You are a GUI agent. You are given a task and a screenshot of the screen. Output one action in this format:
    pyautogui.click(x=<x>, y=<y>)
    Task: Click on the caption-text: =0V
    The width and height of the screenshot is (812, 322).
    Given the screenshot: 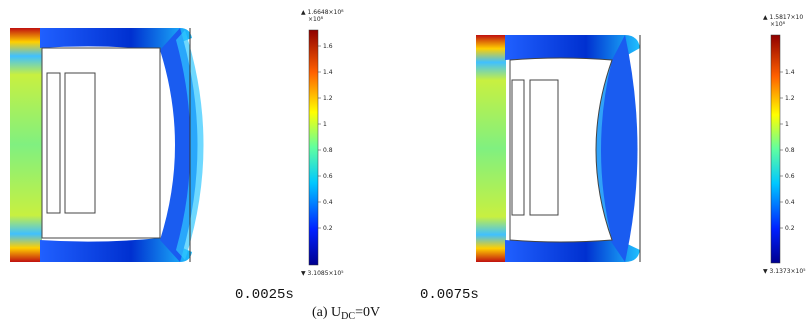 What is the action you would take?
    pyautogui.click(x=367, y=312)
    